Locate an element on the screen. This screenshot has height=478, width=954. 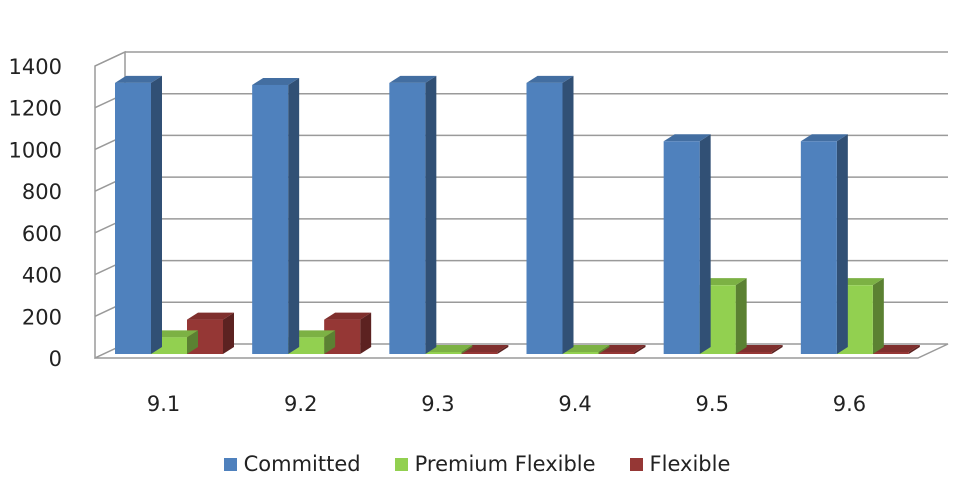
chart-legend: Committed Premium Flexible Flexible is located at coordinates (477, 464).